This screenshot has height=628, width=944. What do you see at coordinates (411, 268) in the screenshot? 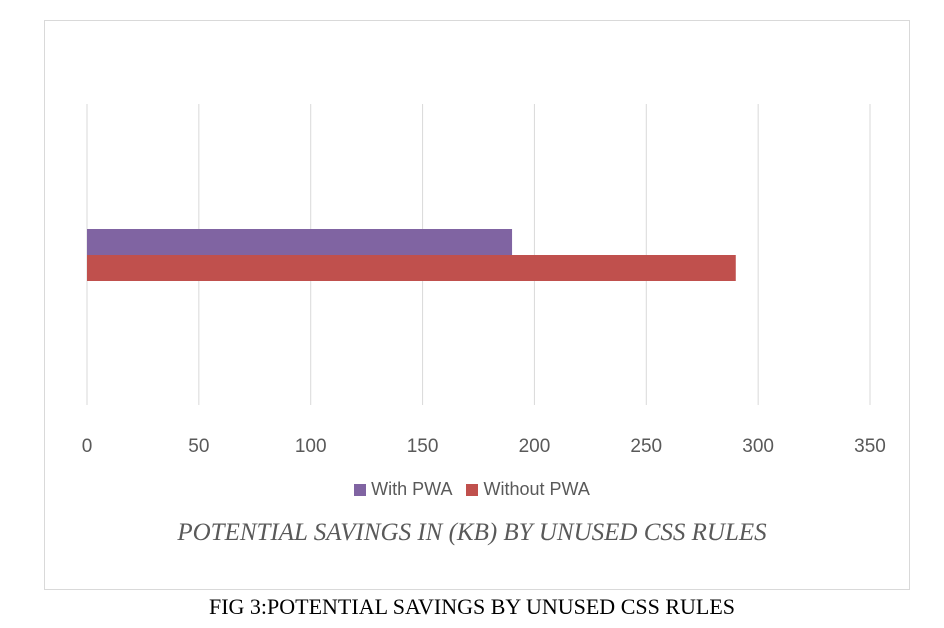
I see `bar-without-pwa` at bounding box center [411, 268].